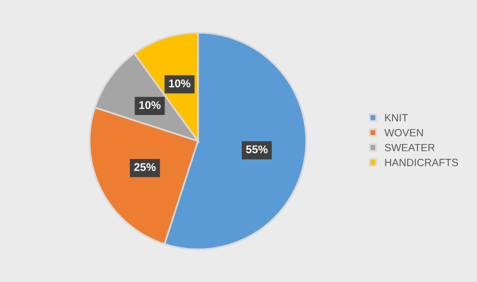 The height and width of the screenshot is (282, 477). Describe the element at coordinates (257, 149) in the screenshot. I see `data-label: 55%` at that location.